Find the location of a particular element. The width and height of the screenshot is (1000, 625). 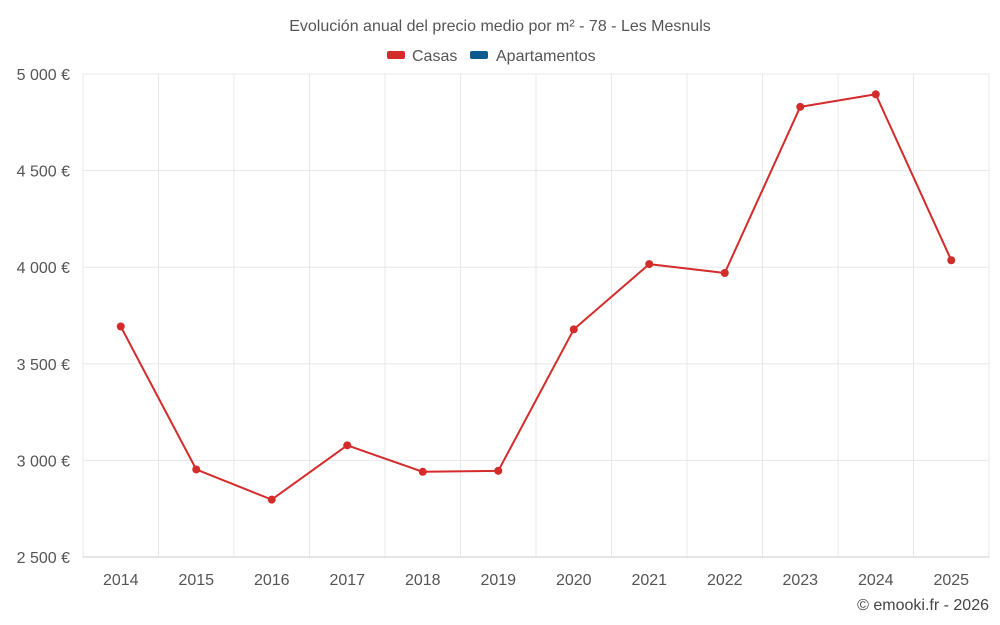

legend-swatch-apartamentos is located at coordinates (479, 55).